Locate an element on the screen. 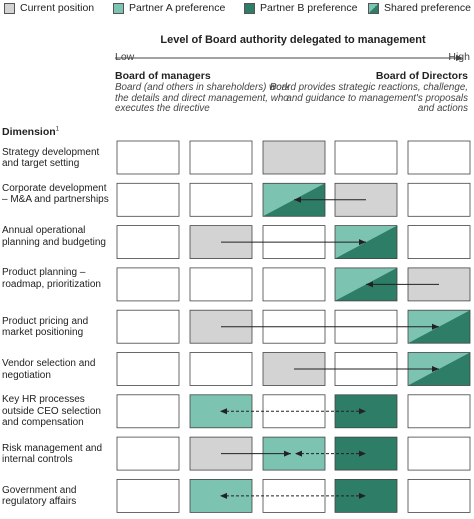  scale-low-label: Low is located at coordinates (125, 57).